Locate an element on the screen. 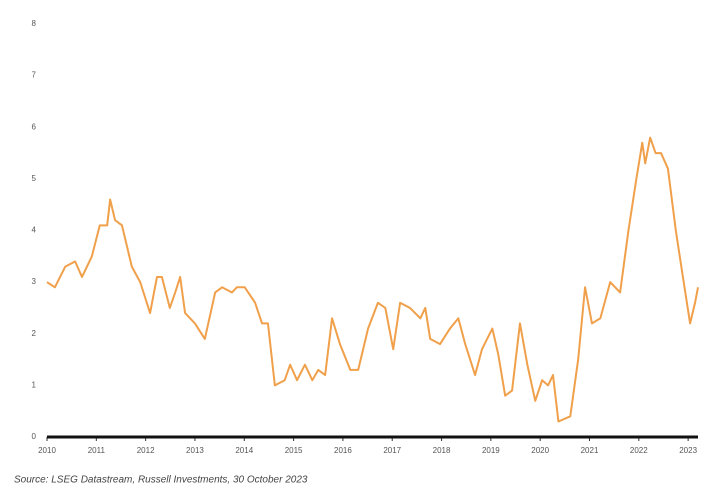  x-tick-label: 2013 is located at coordinates (195, 450).